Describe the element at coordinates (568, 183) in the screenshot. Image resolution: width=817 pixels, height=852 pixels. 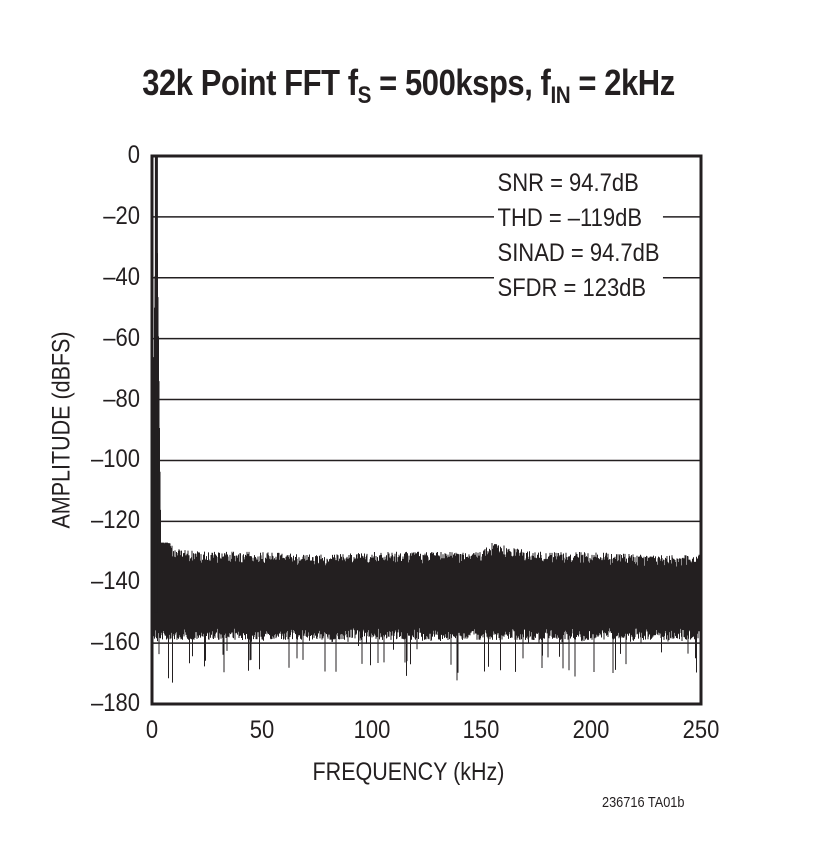
I see `snr-label: SNR = 94.7dB` at that location.